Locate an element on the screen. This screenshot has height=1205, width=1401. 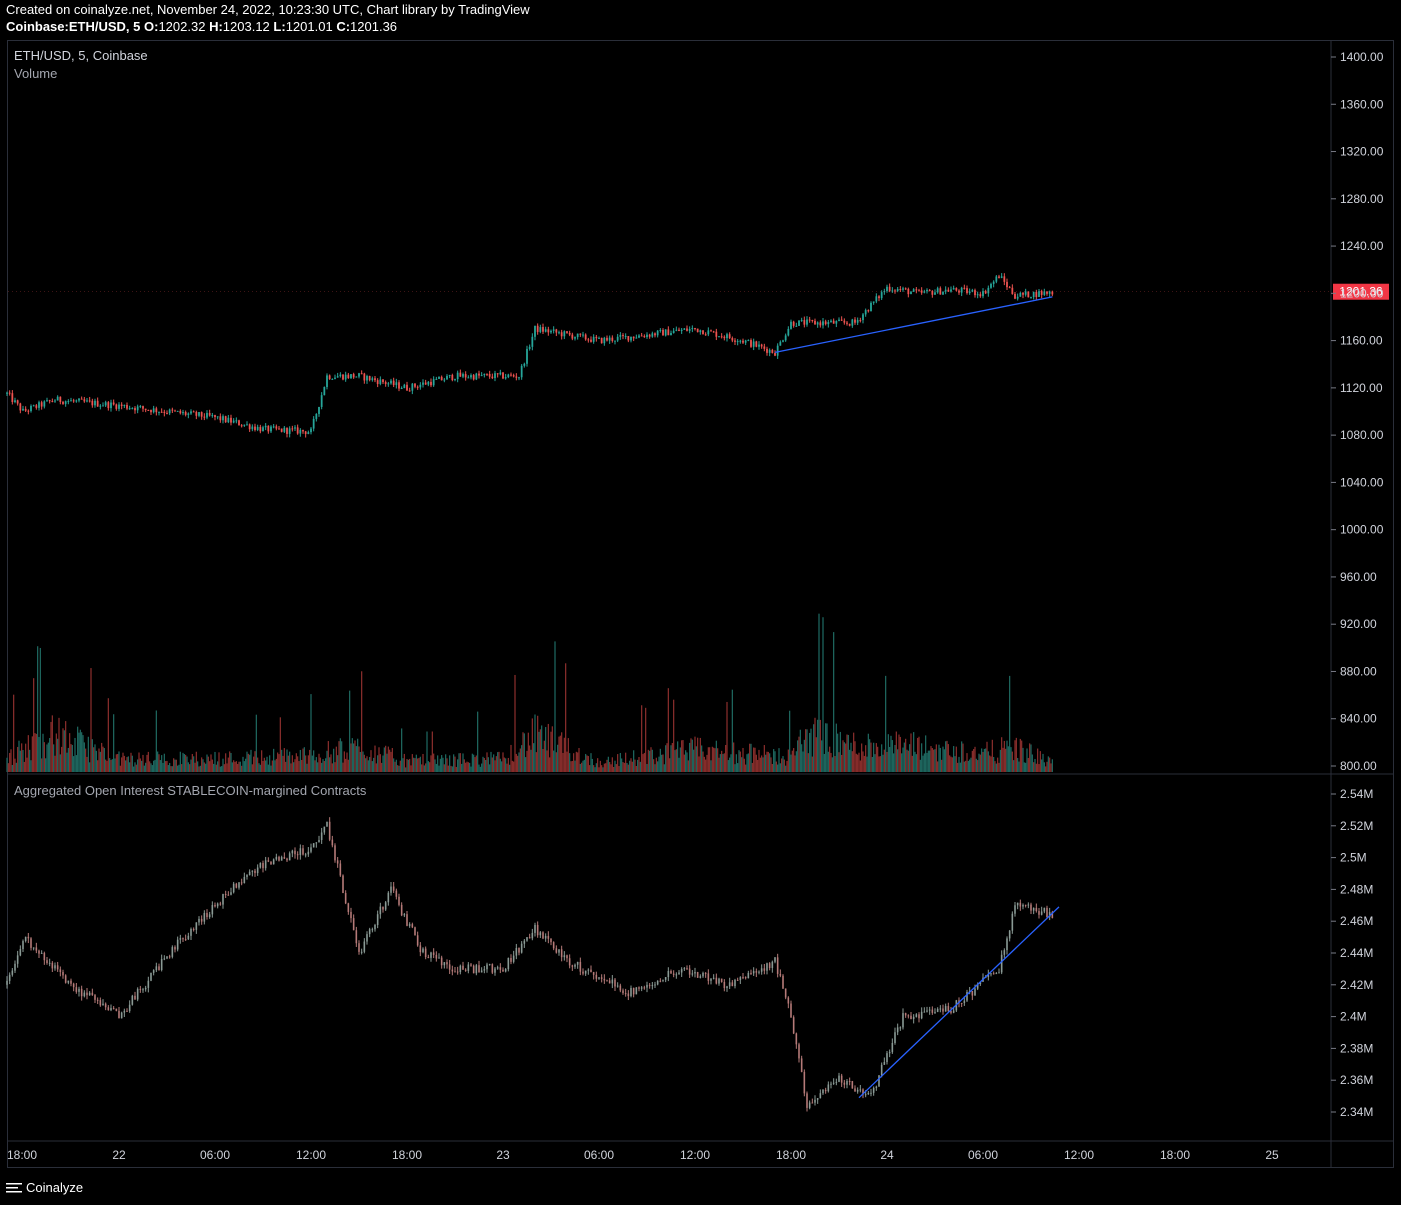
price-trendline is located at coordinates (913, 325).